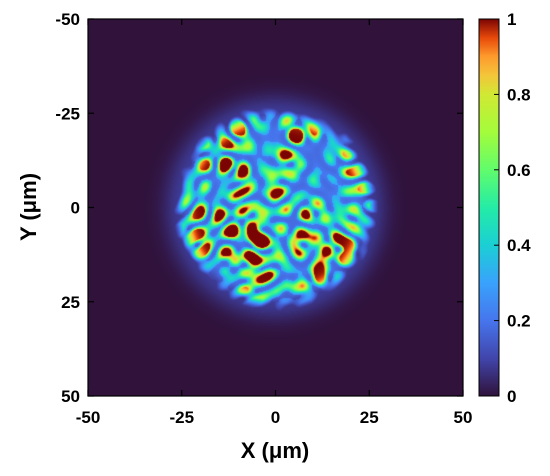  I want to click on colorbar-tick-label: 0, so click(511, 396).